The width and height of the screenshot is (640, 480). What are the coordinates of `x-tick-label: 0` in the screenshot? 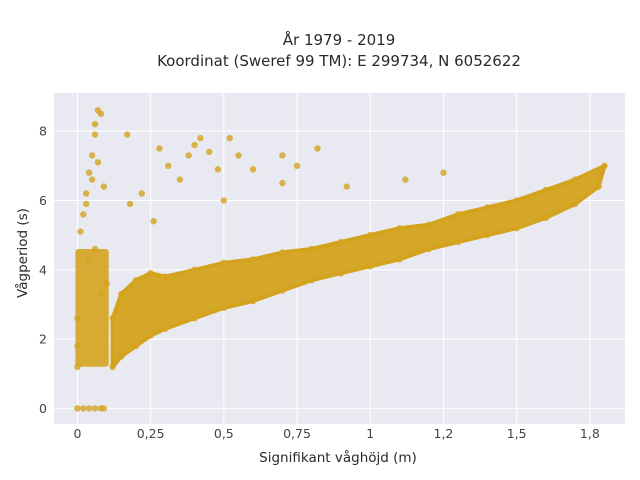 It's located at (77, 433).